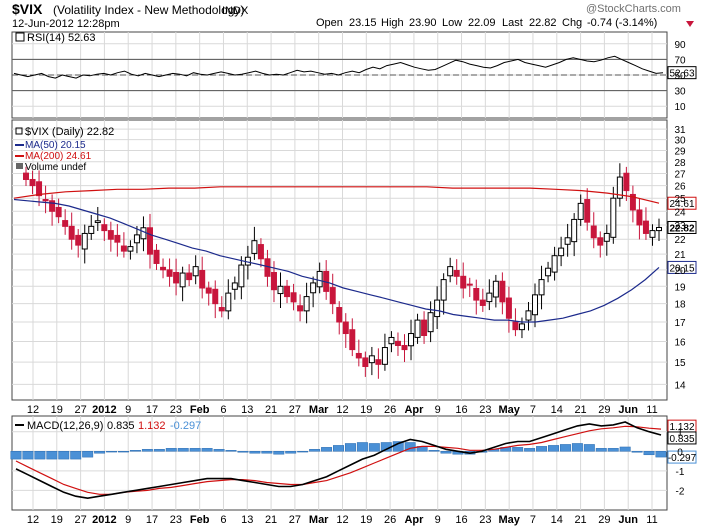 Image resolution: width=709 pixels, height=527 pixels. What do you see at coordinates (329, 23) in the screenshot?
I see `open-label: Open` at bounding box center [329, 23].